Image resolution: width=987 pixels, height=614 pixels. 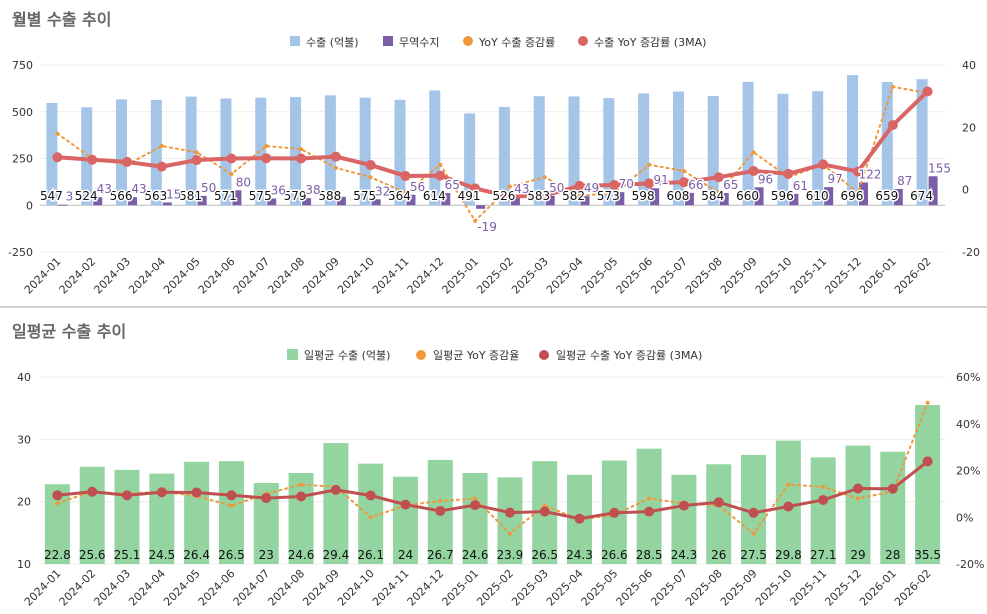 I want to click on y2-tick-label: 20, so click(x=969, y=127).